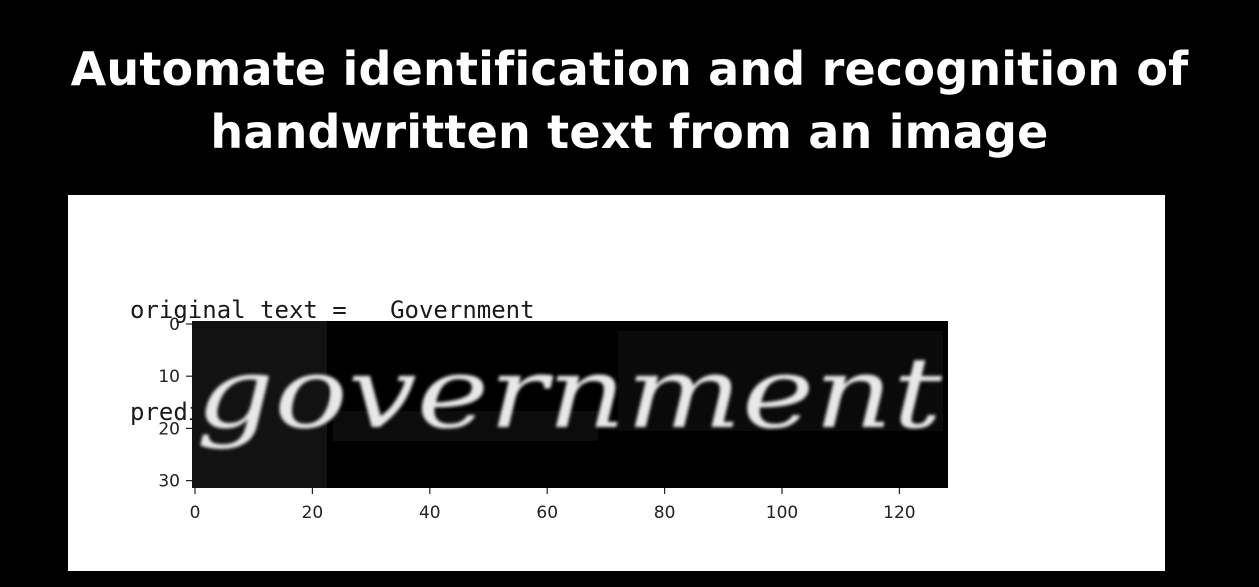 This screenshot has width=1259, height=587. What do you see at coordinates (313, 513) in the screenshot?
I see `x-tick-label: 20` at bounding box center [313, 513].